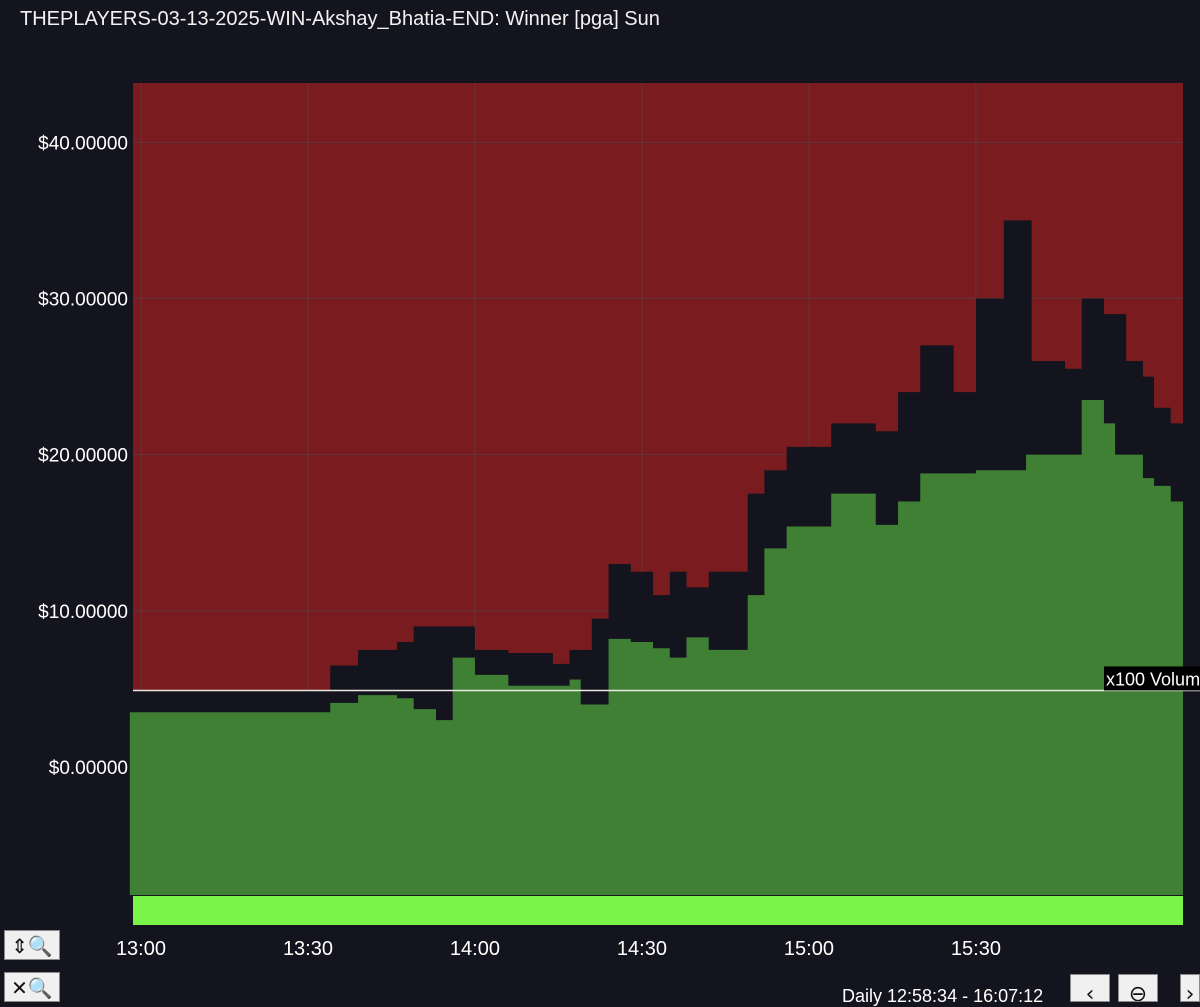  Describe the element at coordinates (88, 768) in the screenshot. I see `y-tick-label: $0.00000` at that location.